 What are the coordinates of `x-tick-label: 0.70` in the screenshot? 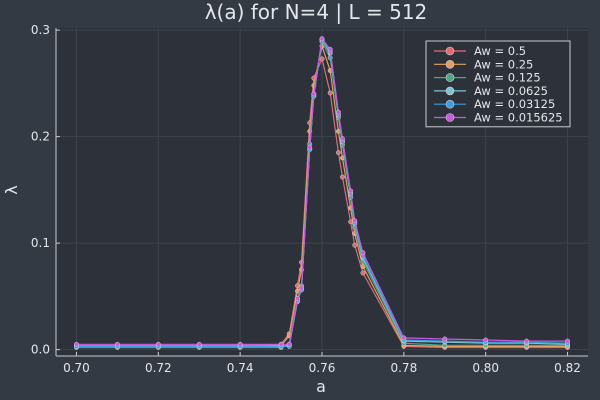 It's located at (76, 368).